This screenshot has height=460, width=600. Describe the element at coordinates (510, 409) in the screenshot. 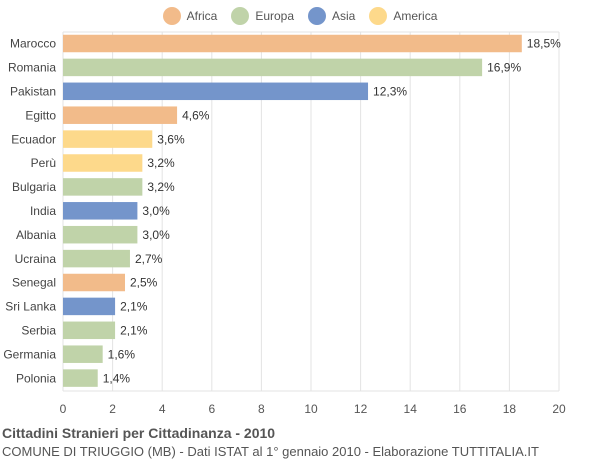

I see `x-tick-label-18: 18` at that location.